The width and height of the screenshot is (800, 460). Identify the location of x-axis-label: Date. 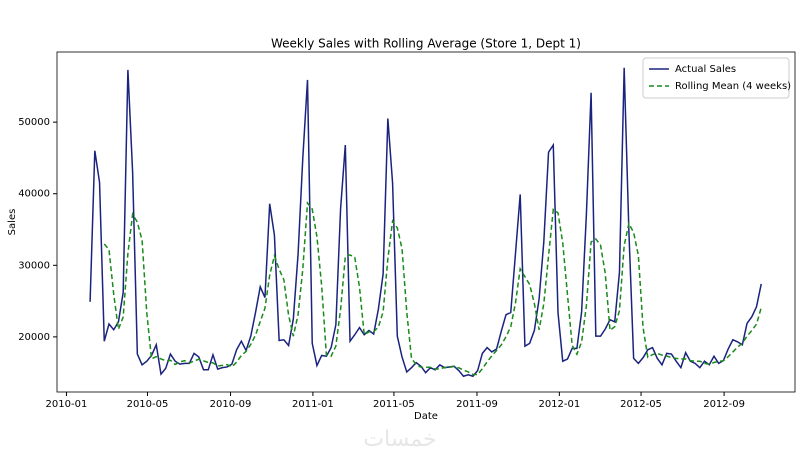
(426, 416).